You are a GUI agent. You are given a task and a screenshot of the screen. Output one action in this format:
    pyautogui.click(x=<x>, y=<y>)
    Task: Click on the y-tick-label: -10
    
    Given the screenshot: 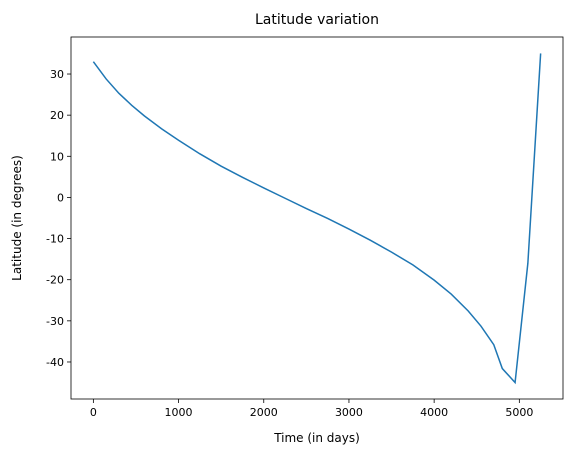 What is the action you would take?
    pyautogui.click(x=55, y=239)
    